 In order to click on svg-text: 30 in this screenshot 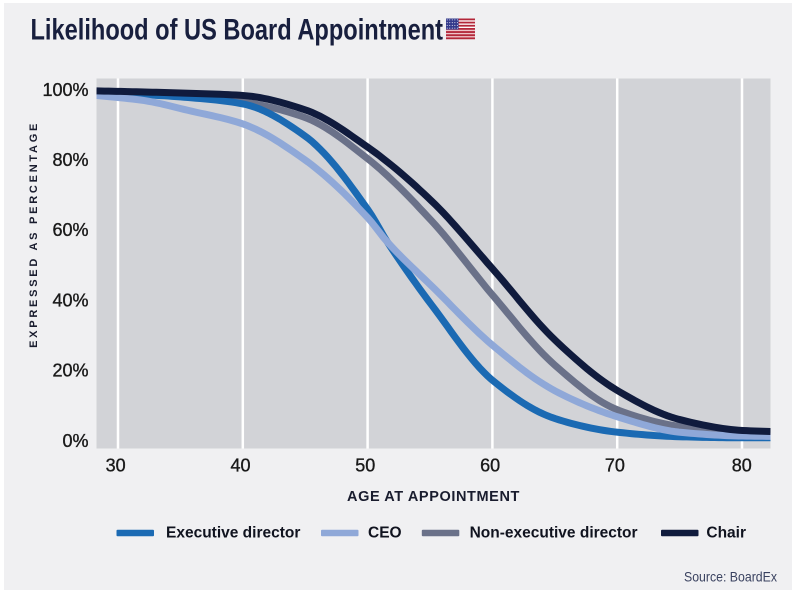, I will do `click(116, 466)`.